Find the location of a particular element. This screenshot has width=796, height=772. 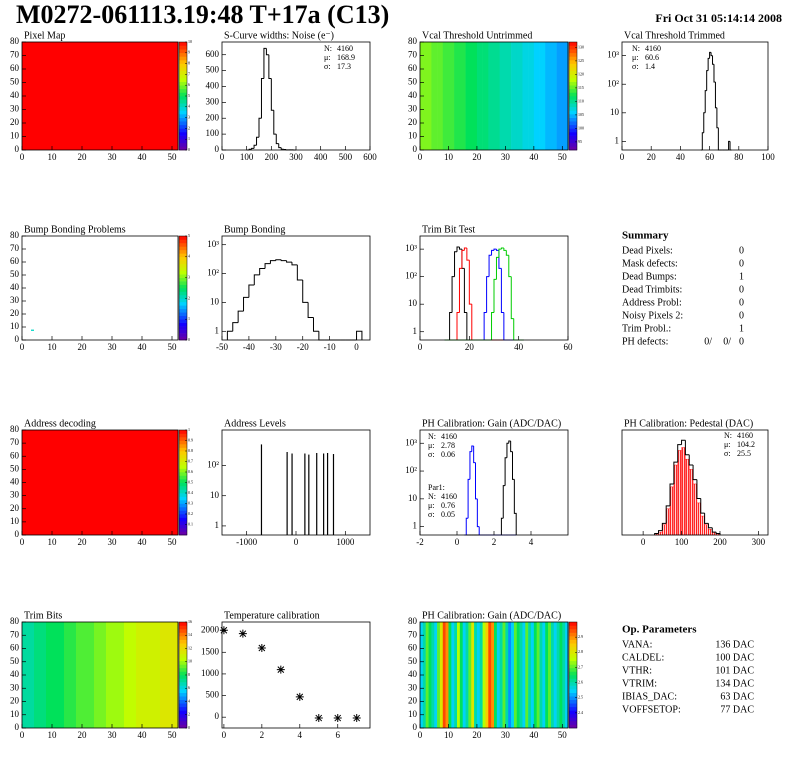

palette-tick-label: 4 is located at coordinates (189, 700).